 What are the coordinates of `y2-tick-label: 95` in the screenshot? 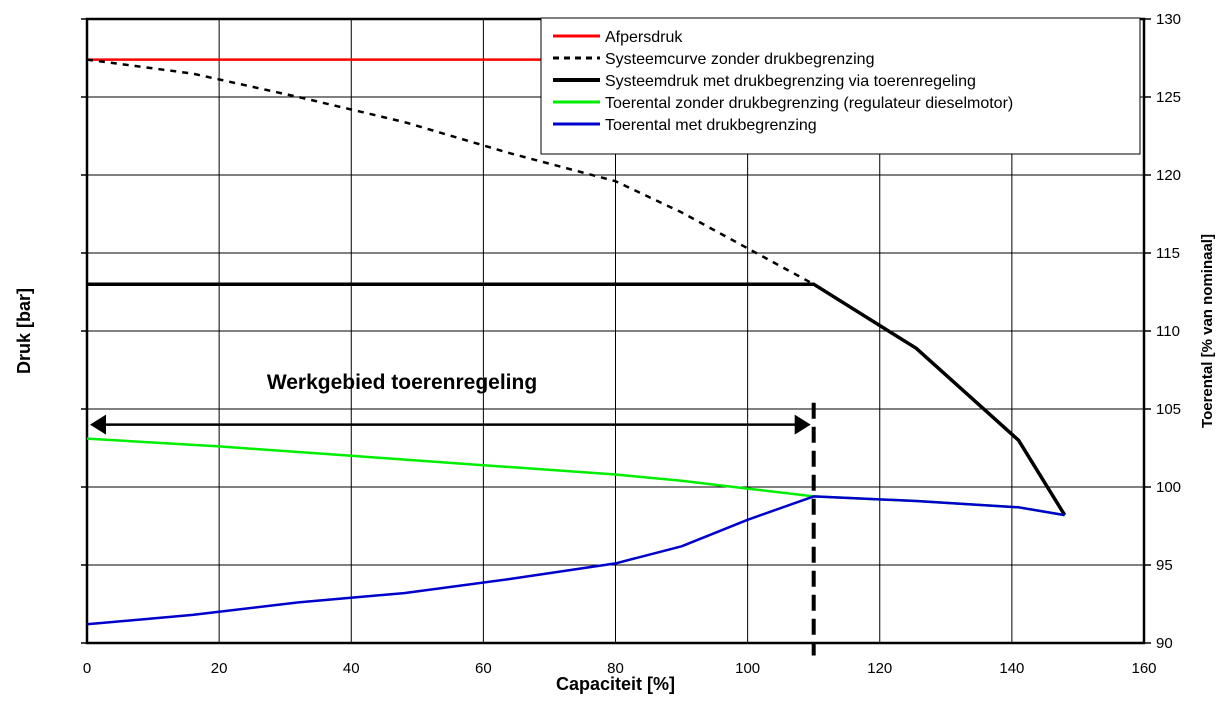 It's located at (1164, 565).